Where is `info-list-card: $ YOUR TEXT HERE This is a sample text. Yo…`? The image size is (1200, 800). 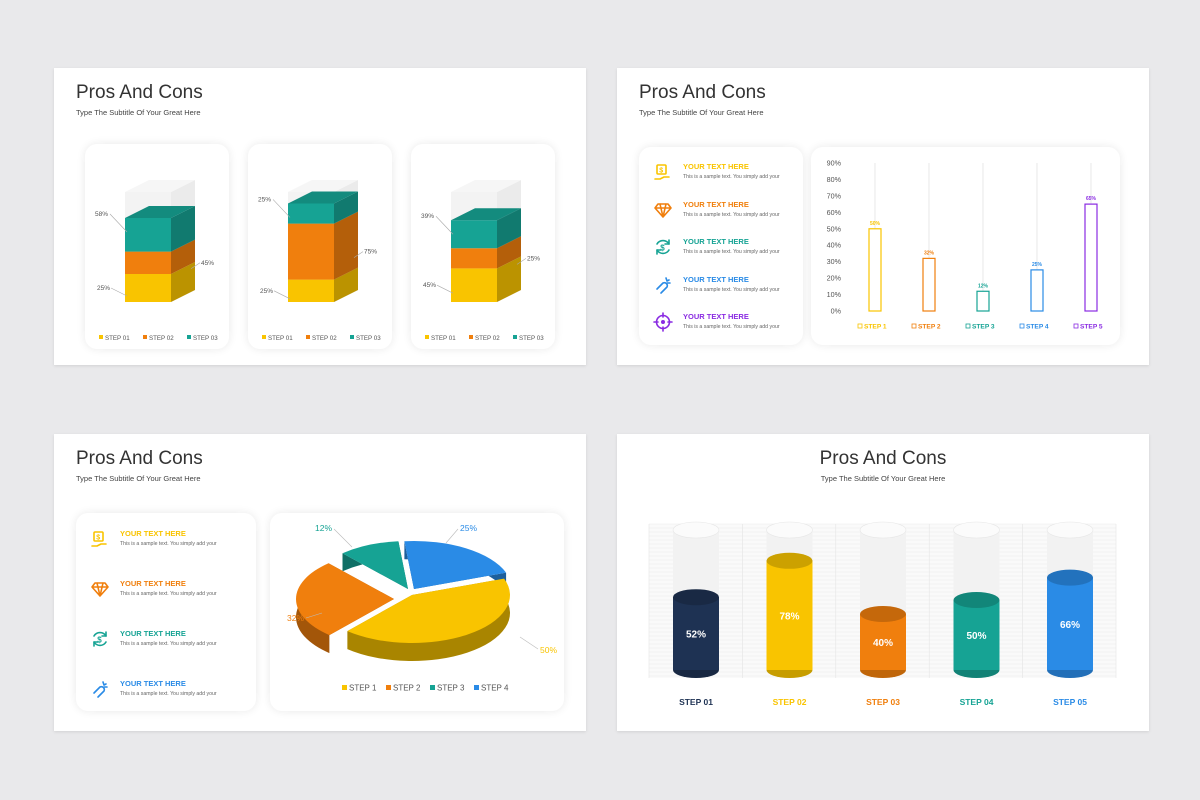 info-list-card: $ YOUR TEXT HERE This is a sample text. Yo… is located at coordinates (721, 246).